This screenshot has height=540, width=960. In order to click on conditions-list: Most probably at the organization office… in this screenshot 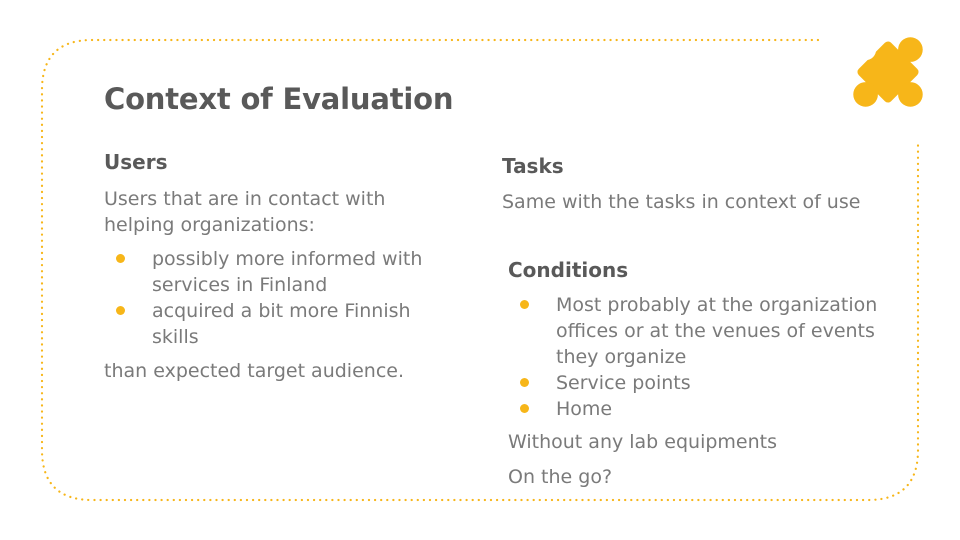, I will do `click(708, 357)`.